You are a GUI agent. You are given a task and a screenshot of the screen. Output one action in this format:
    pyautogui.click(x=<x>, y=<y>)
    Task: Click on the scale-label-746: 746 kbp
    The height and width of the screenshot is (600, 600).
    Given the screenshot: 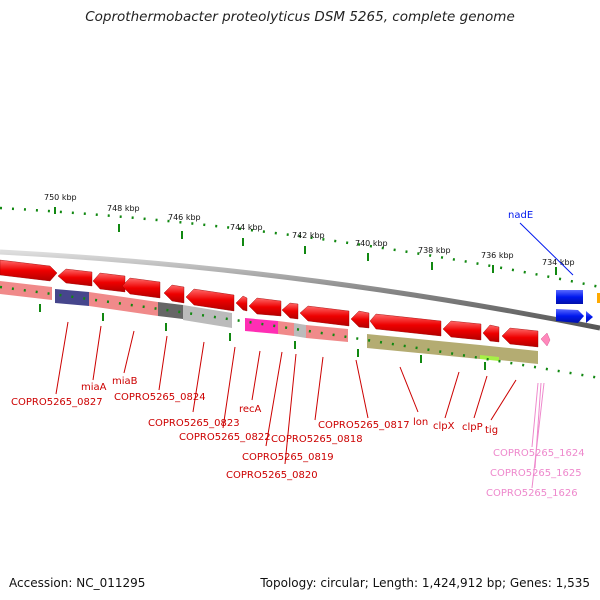 What is the action you would take?
    pyautogui.click(x=184, y=217)
    